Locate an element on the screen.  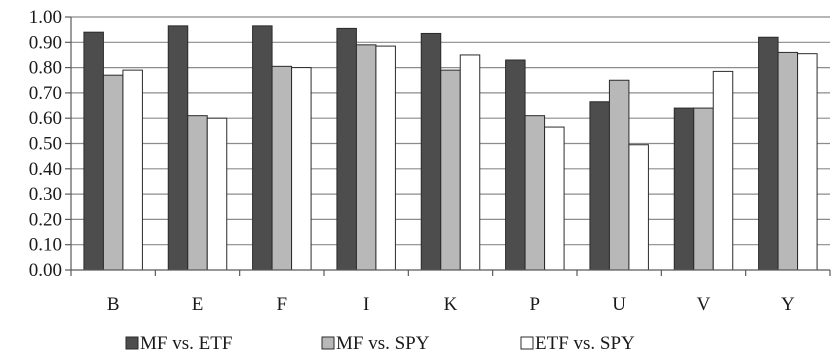
bar-B-etf-vs-spy is located at coordinates (132, 170).